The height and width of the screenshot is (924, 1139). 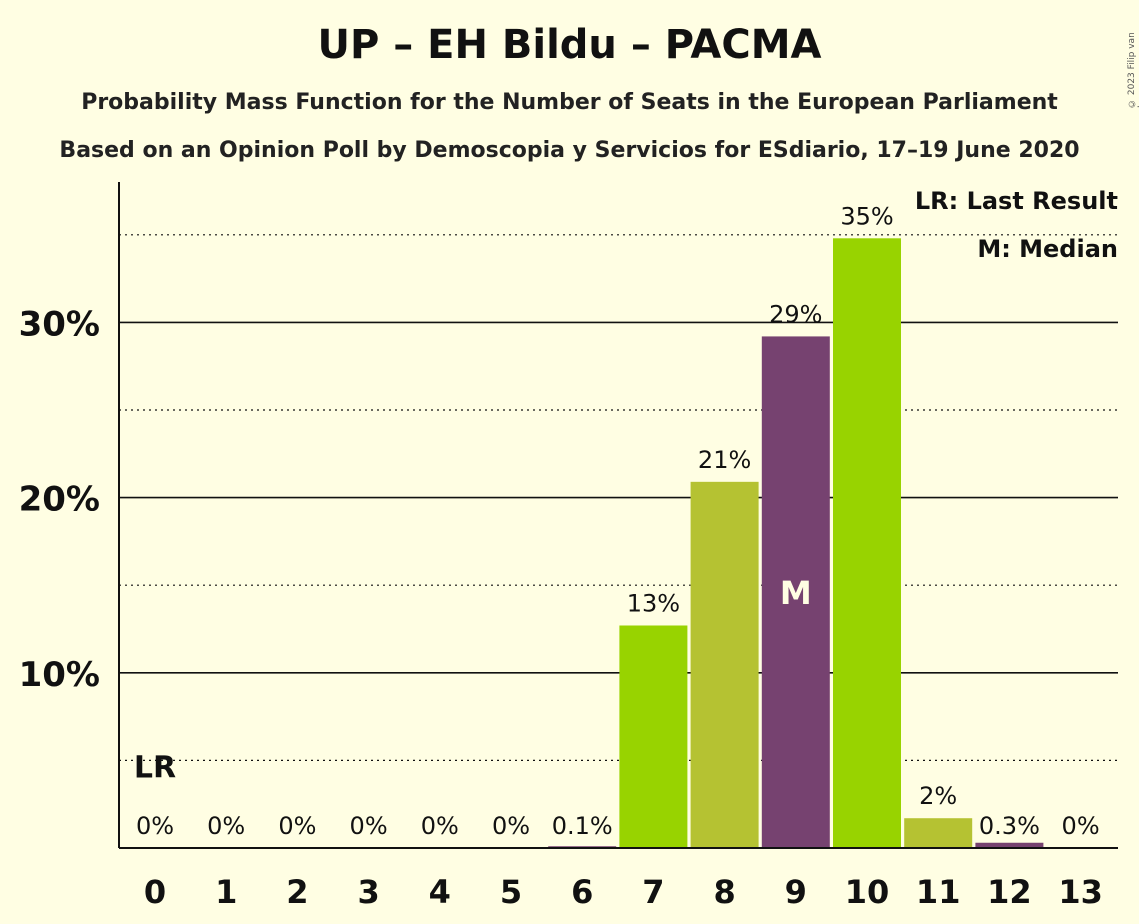 What do you see at coordinates (938, 892) in the screenshot?
I see `x-tick-label: 11` at bounding box center [938, 892].